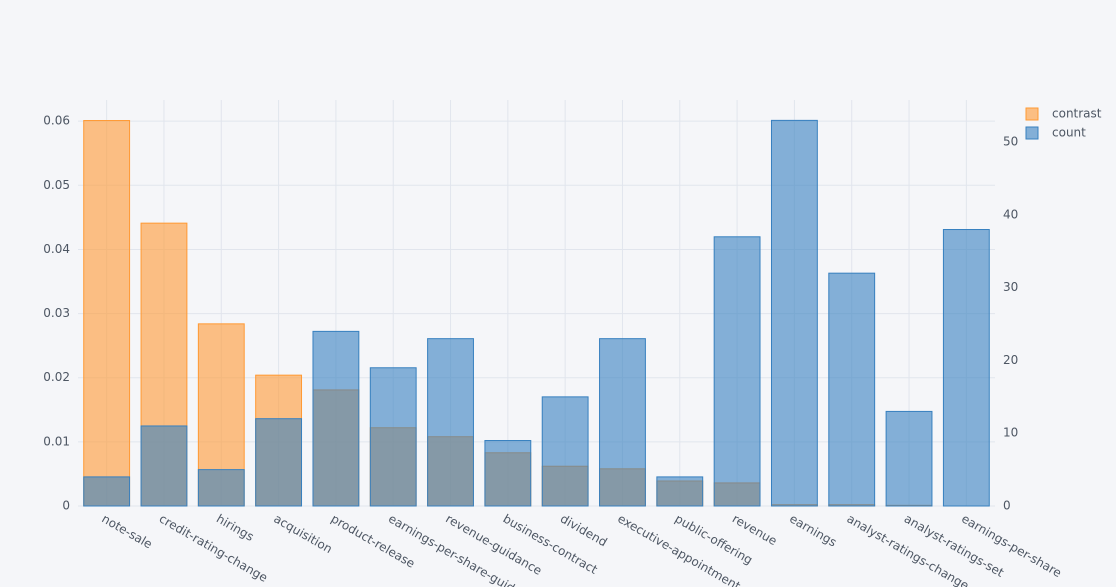 This screenshot has height=587, width=1116. I want to click on x-tick-label: business-contract, so click(550, 545).